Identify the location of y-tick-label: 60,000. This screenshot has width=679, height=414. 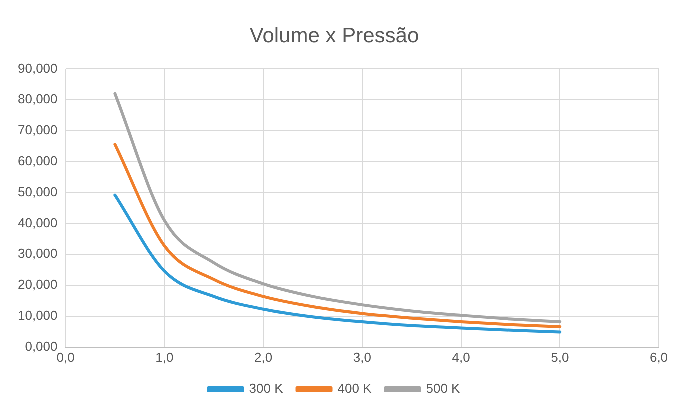
(38, 161).